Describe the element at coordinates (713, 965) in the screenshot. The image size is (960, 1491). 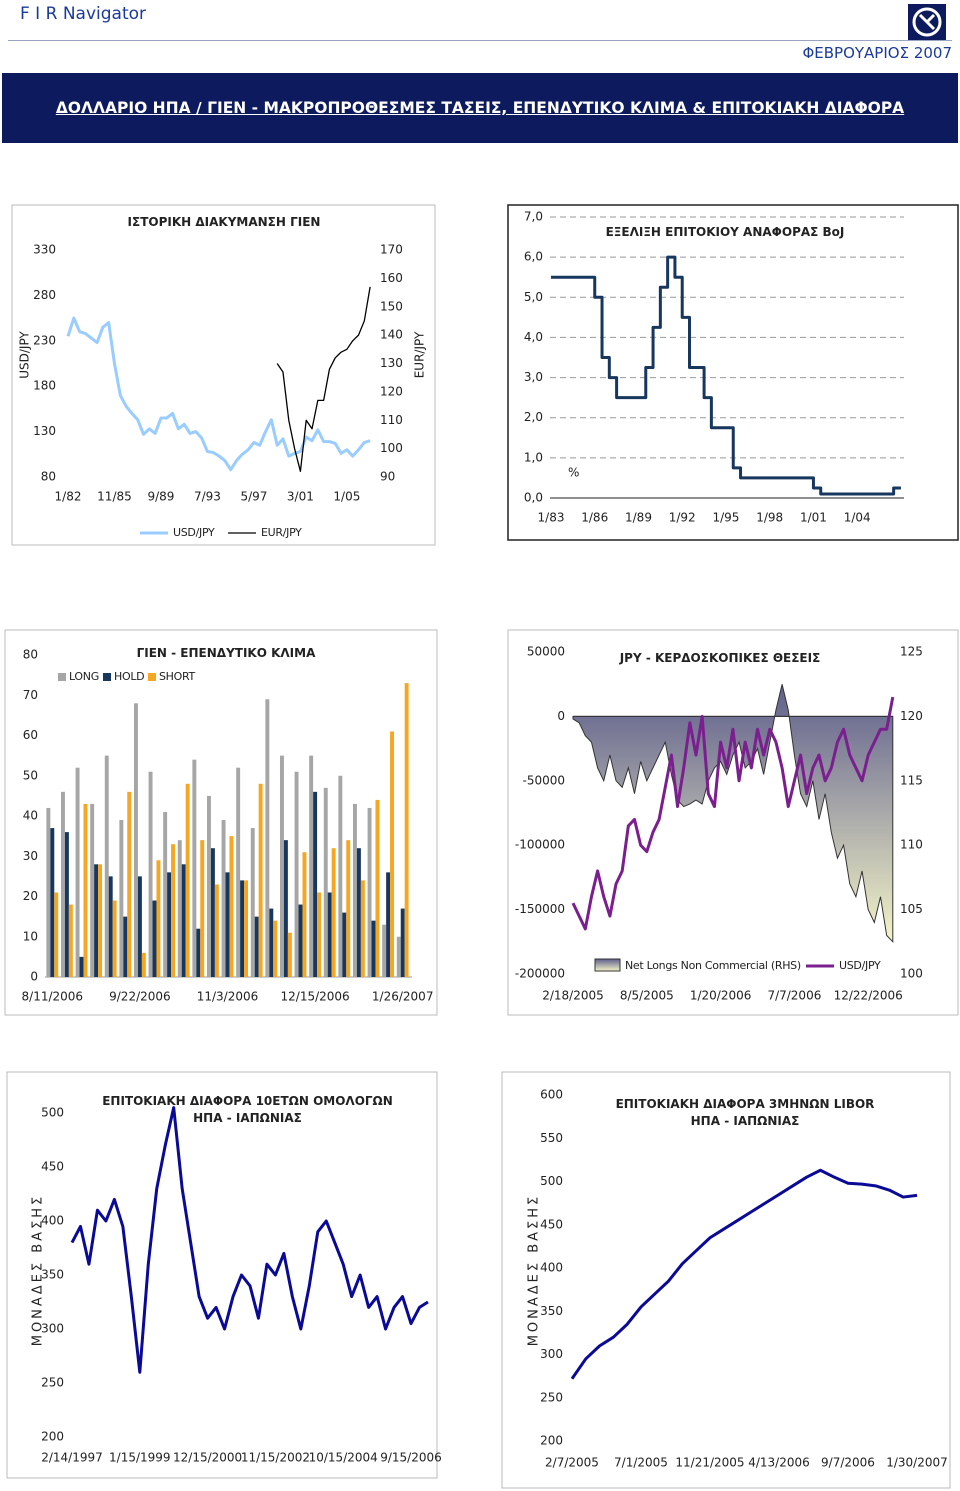
I see `legend-label: Net Longs Non Commercial (RHS)` at that location.